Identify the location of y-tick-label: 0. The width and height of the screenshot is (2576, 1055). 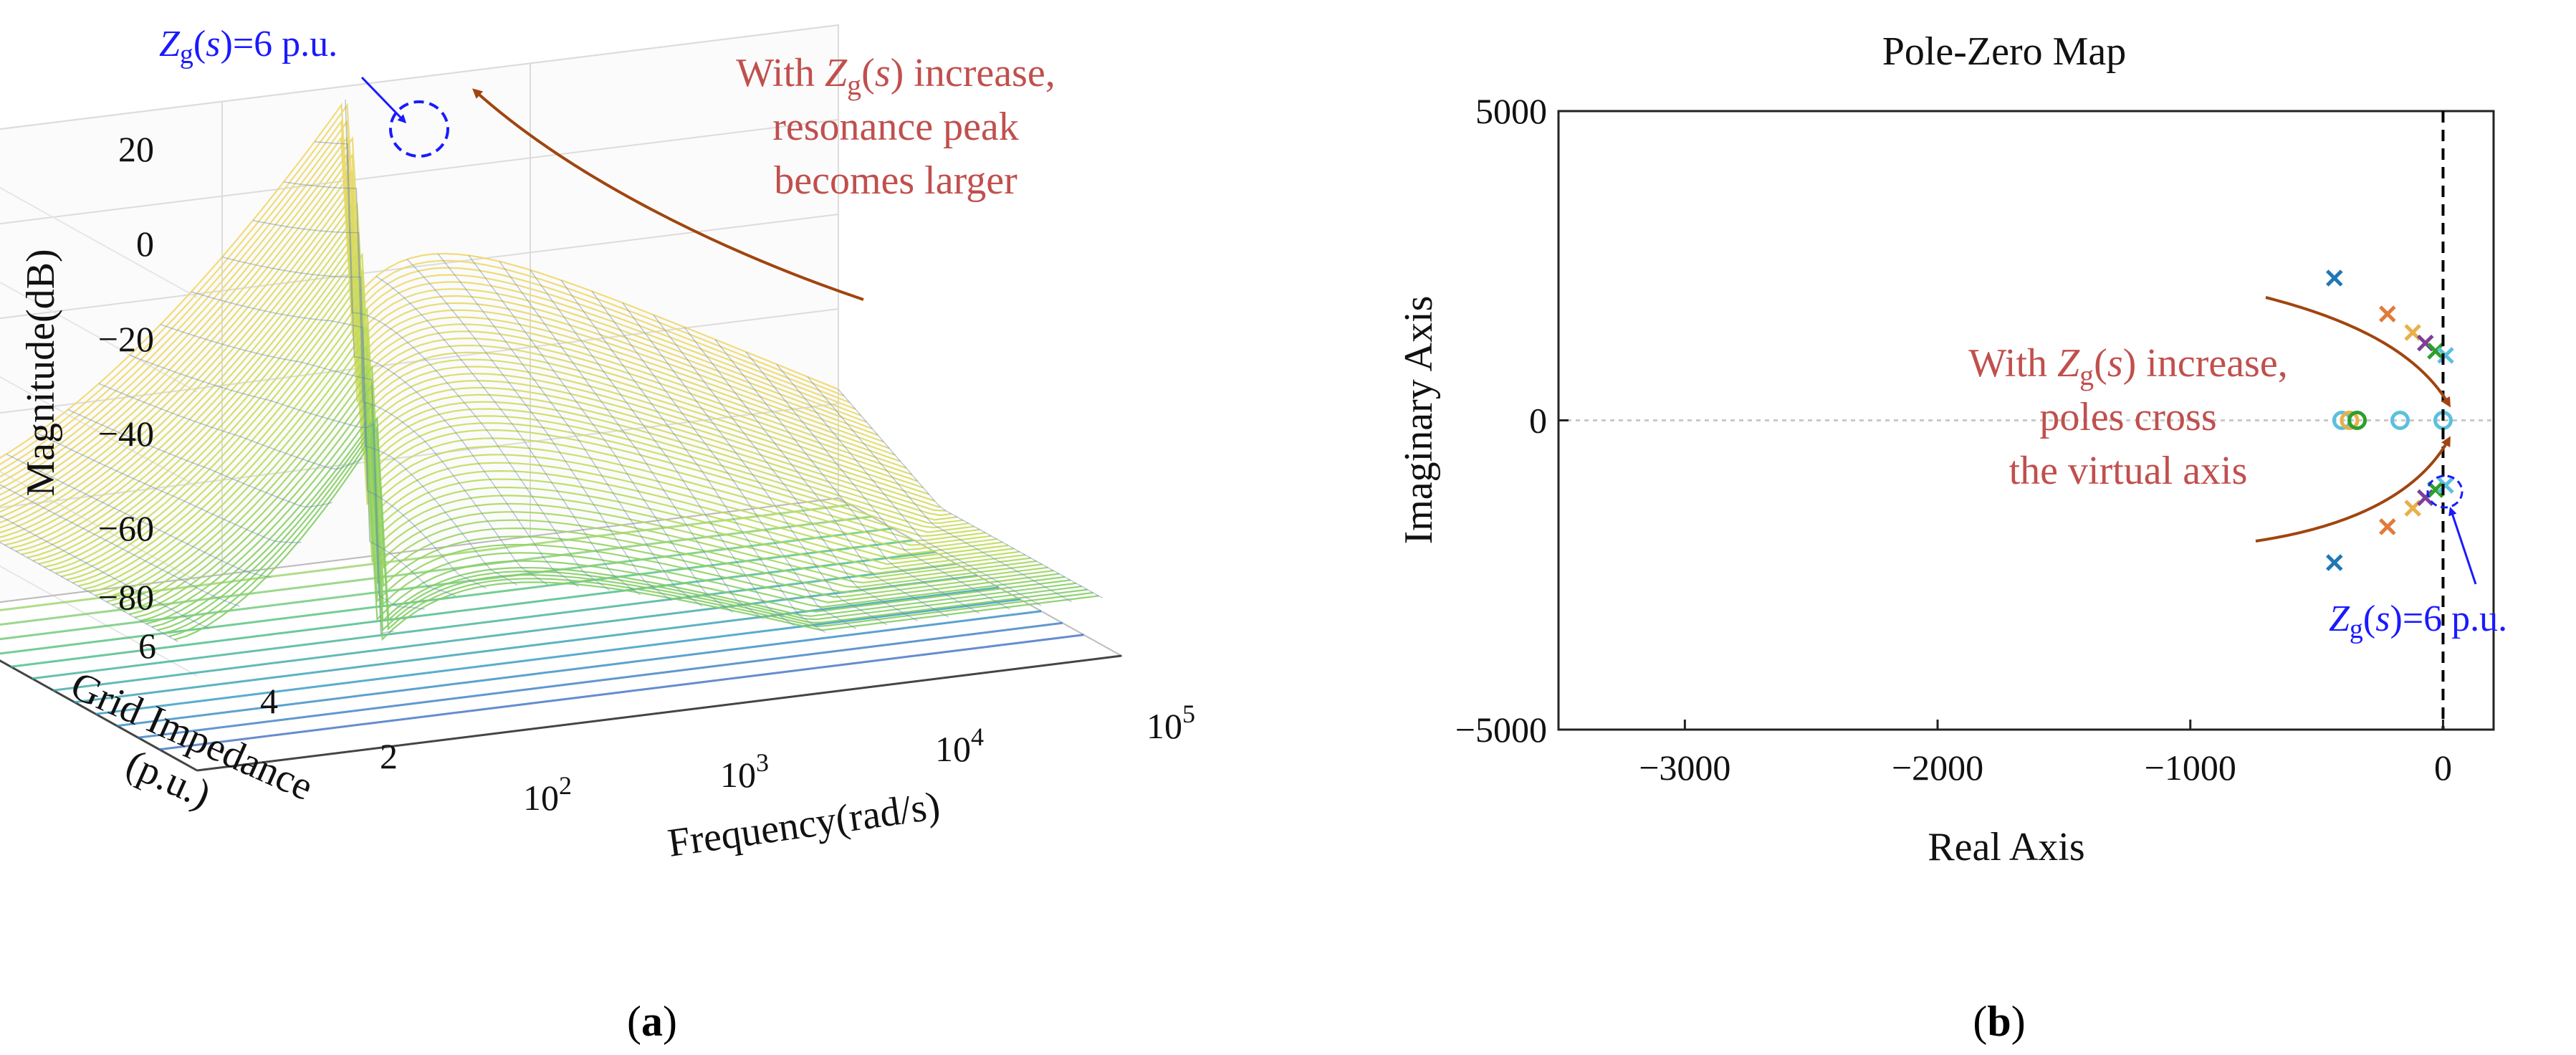
(1538, 421).